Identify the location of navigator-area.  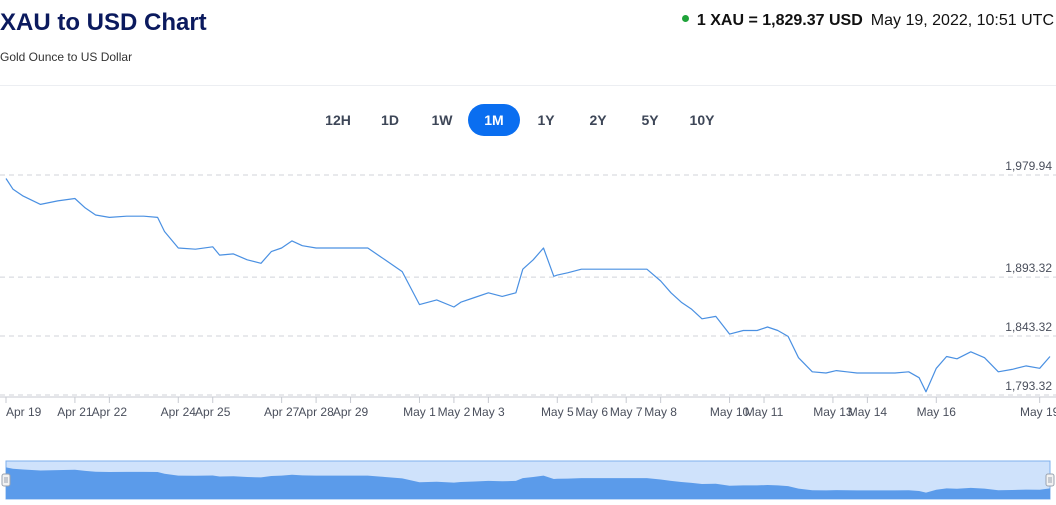
(528, 483).